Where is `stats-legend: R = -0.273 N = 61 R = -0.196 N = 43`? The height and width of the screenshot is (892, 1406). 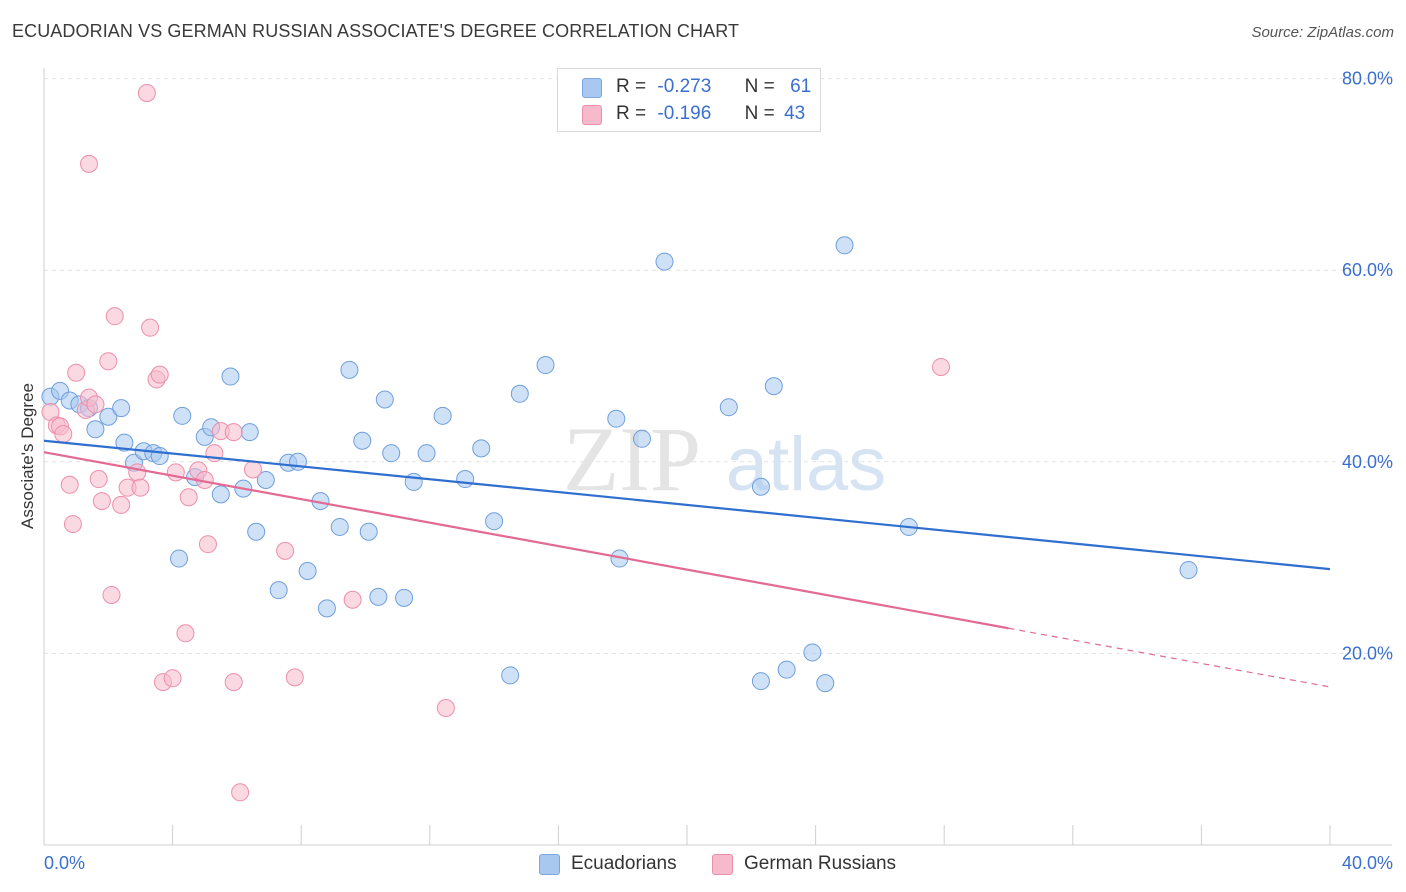
stats-legend: R = -0.273 N = 61 R = -0.196 N = 43 is located at coordinates (689, 100).